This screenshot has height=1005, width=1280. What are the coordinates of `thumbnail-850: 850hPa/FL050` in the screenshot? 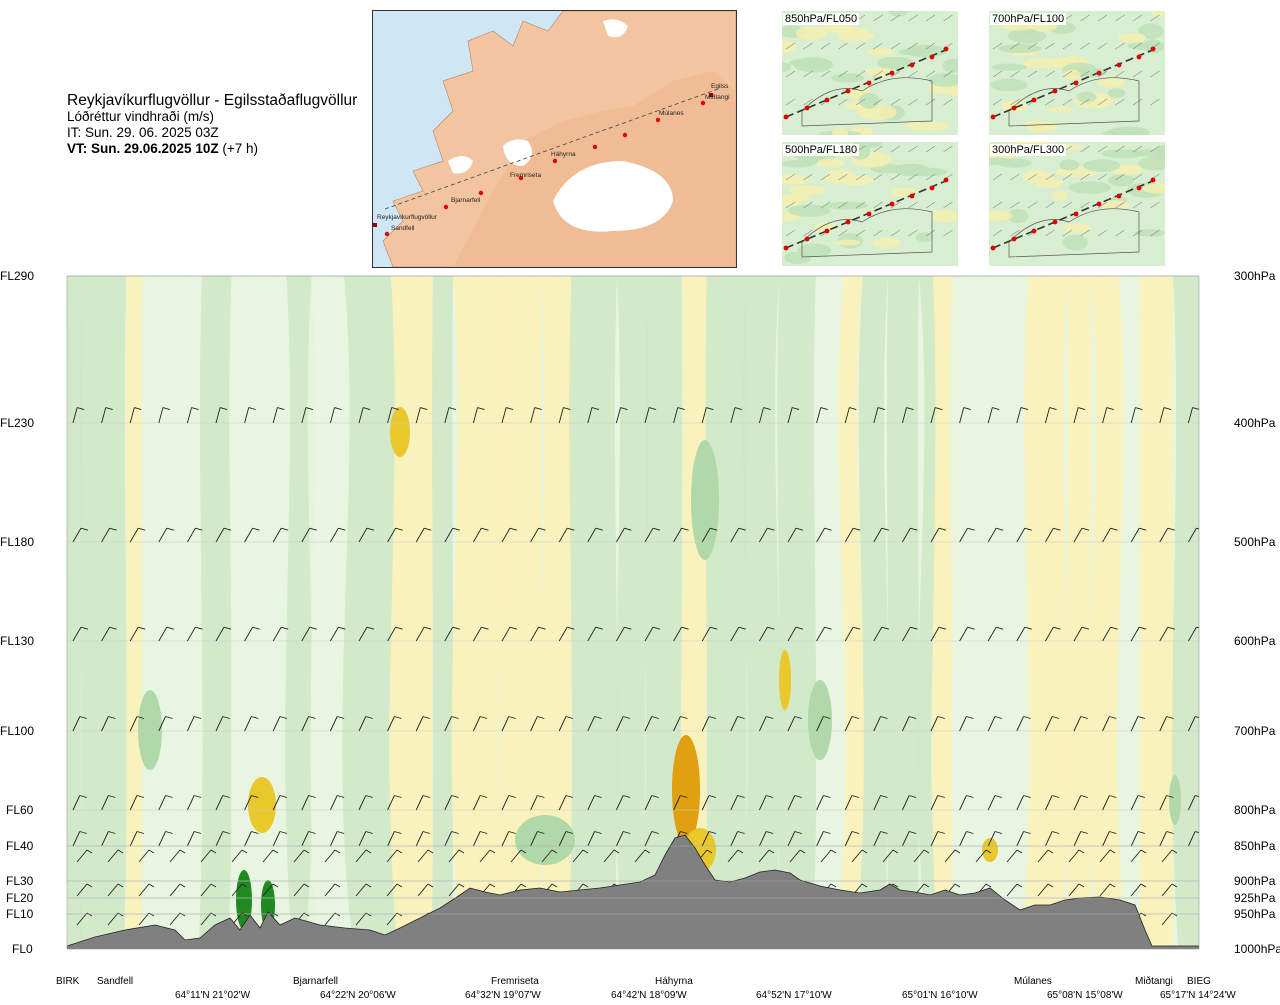 It's located at (870, 73).